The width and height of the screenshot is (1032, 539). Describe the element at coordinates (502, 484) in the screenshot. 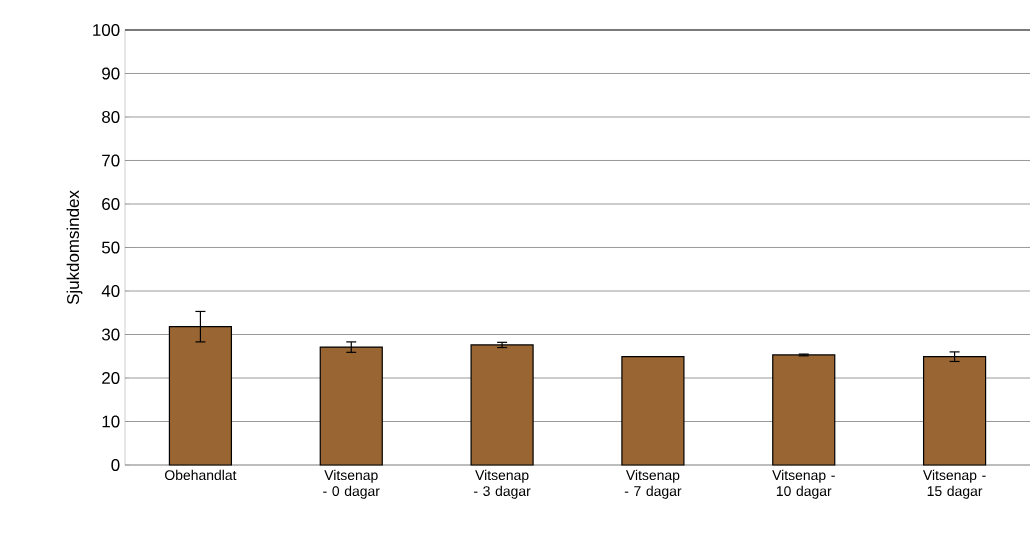

I see `x-tick-label: Vitsenap - 3 dagar` at that location.